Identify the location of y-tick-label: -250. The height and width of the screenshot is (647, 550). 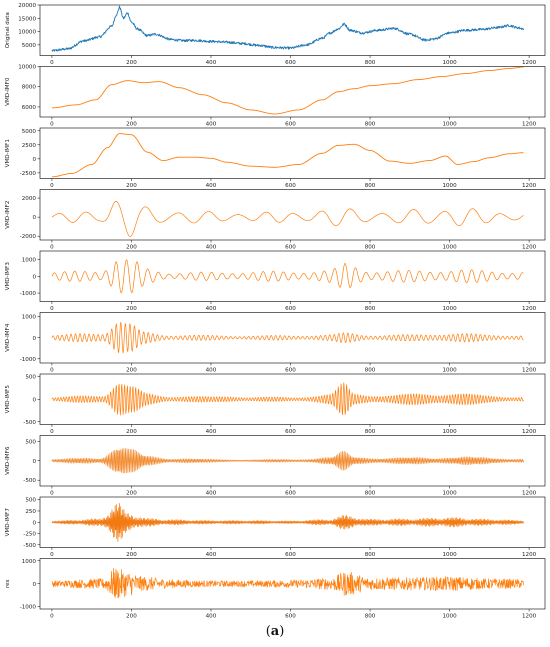
(29, 535).